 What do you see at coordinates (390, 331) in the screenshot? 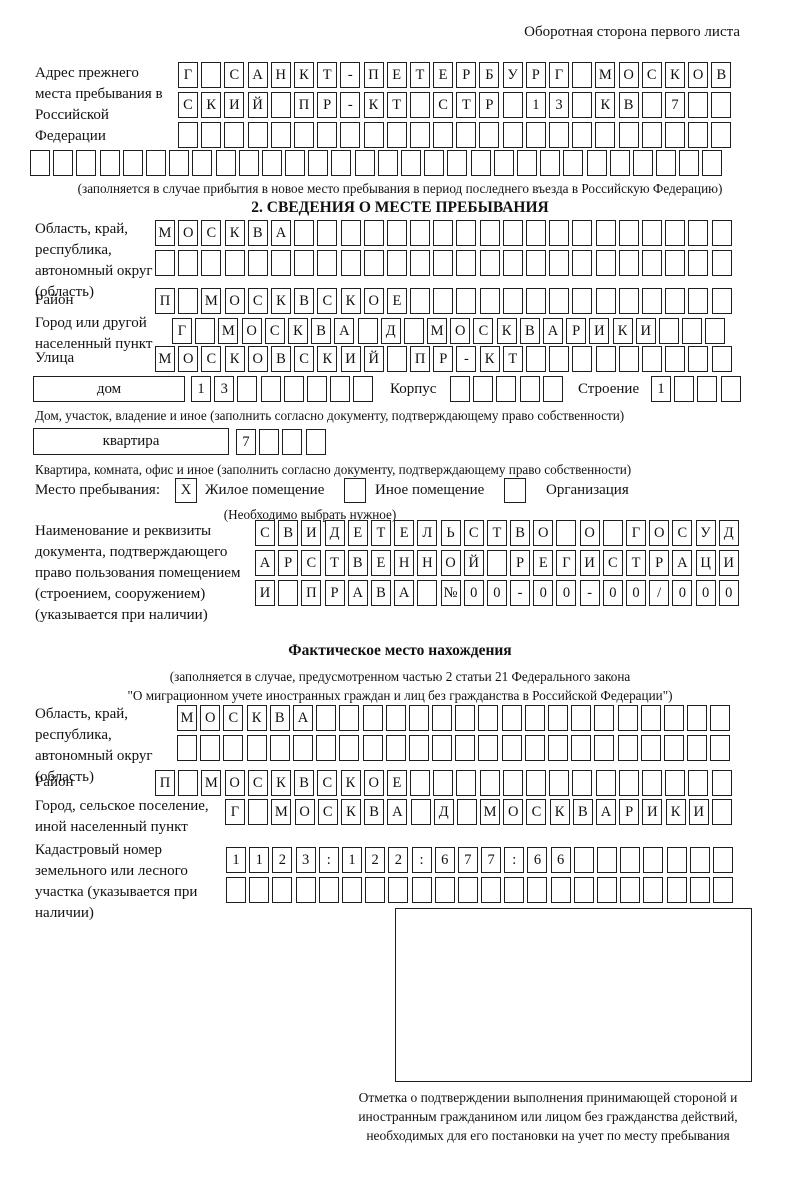
I see `form-cell: Д` at bounding box center [390, 331].